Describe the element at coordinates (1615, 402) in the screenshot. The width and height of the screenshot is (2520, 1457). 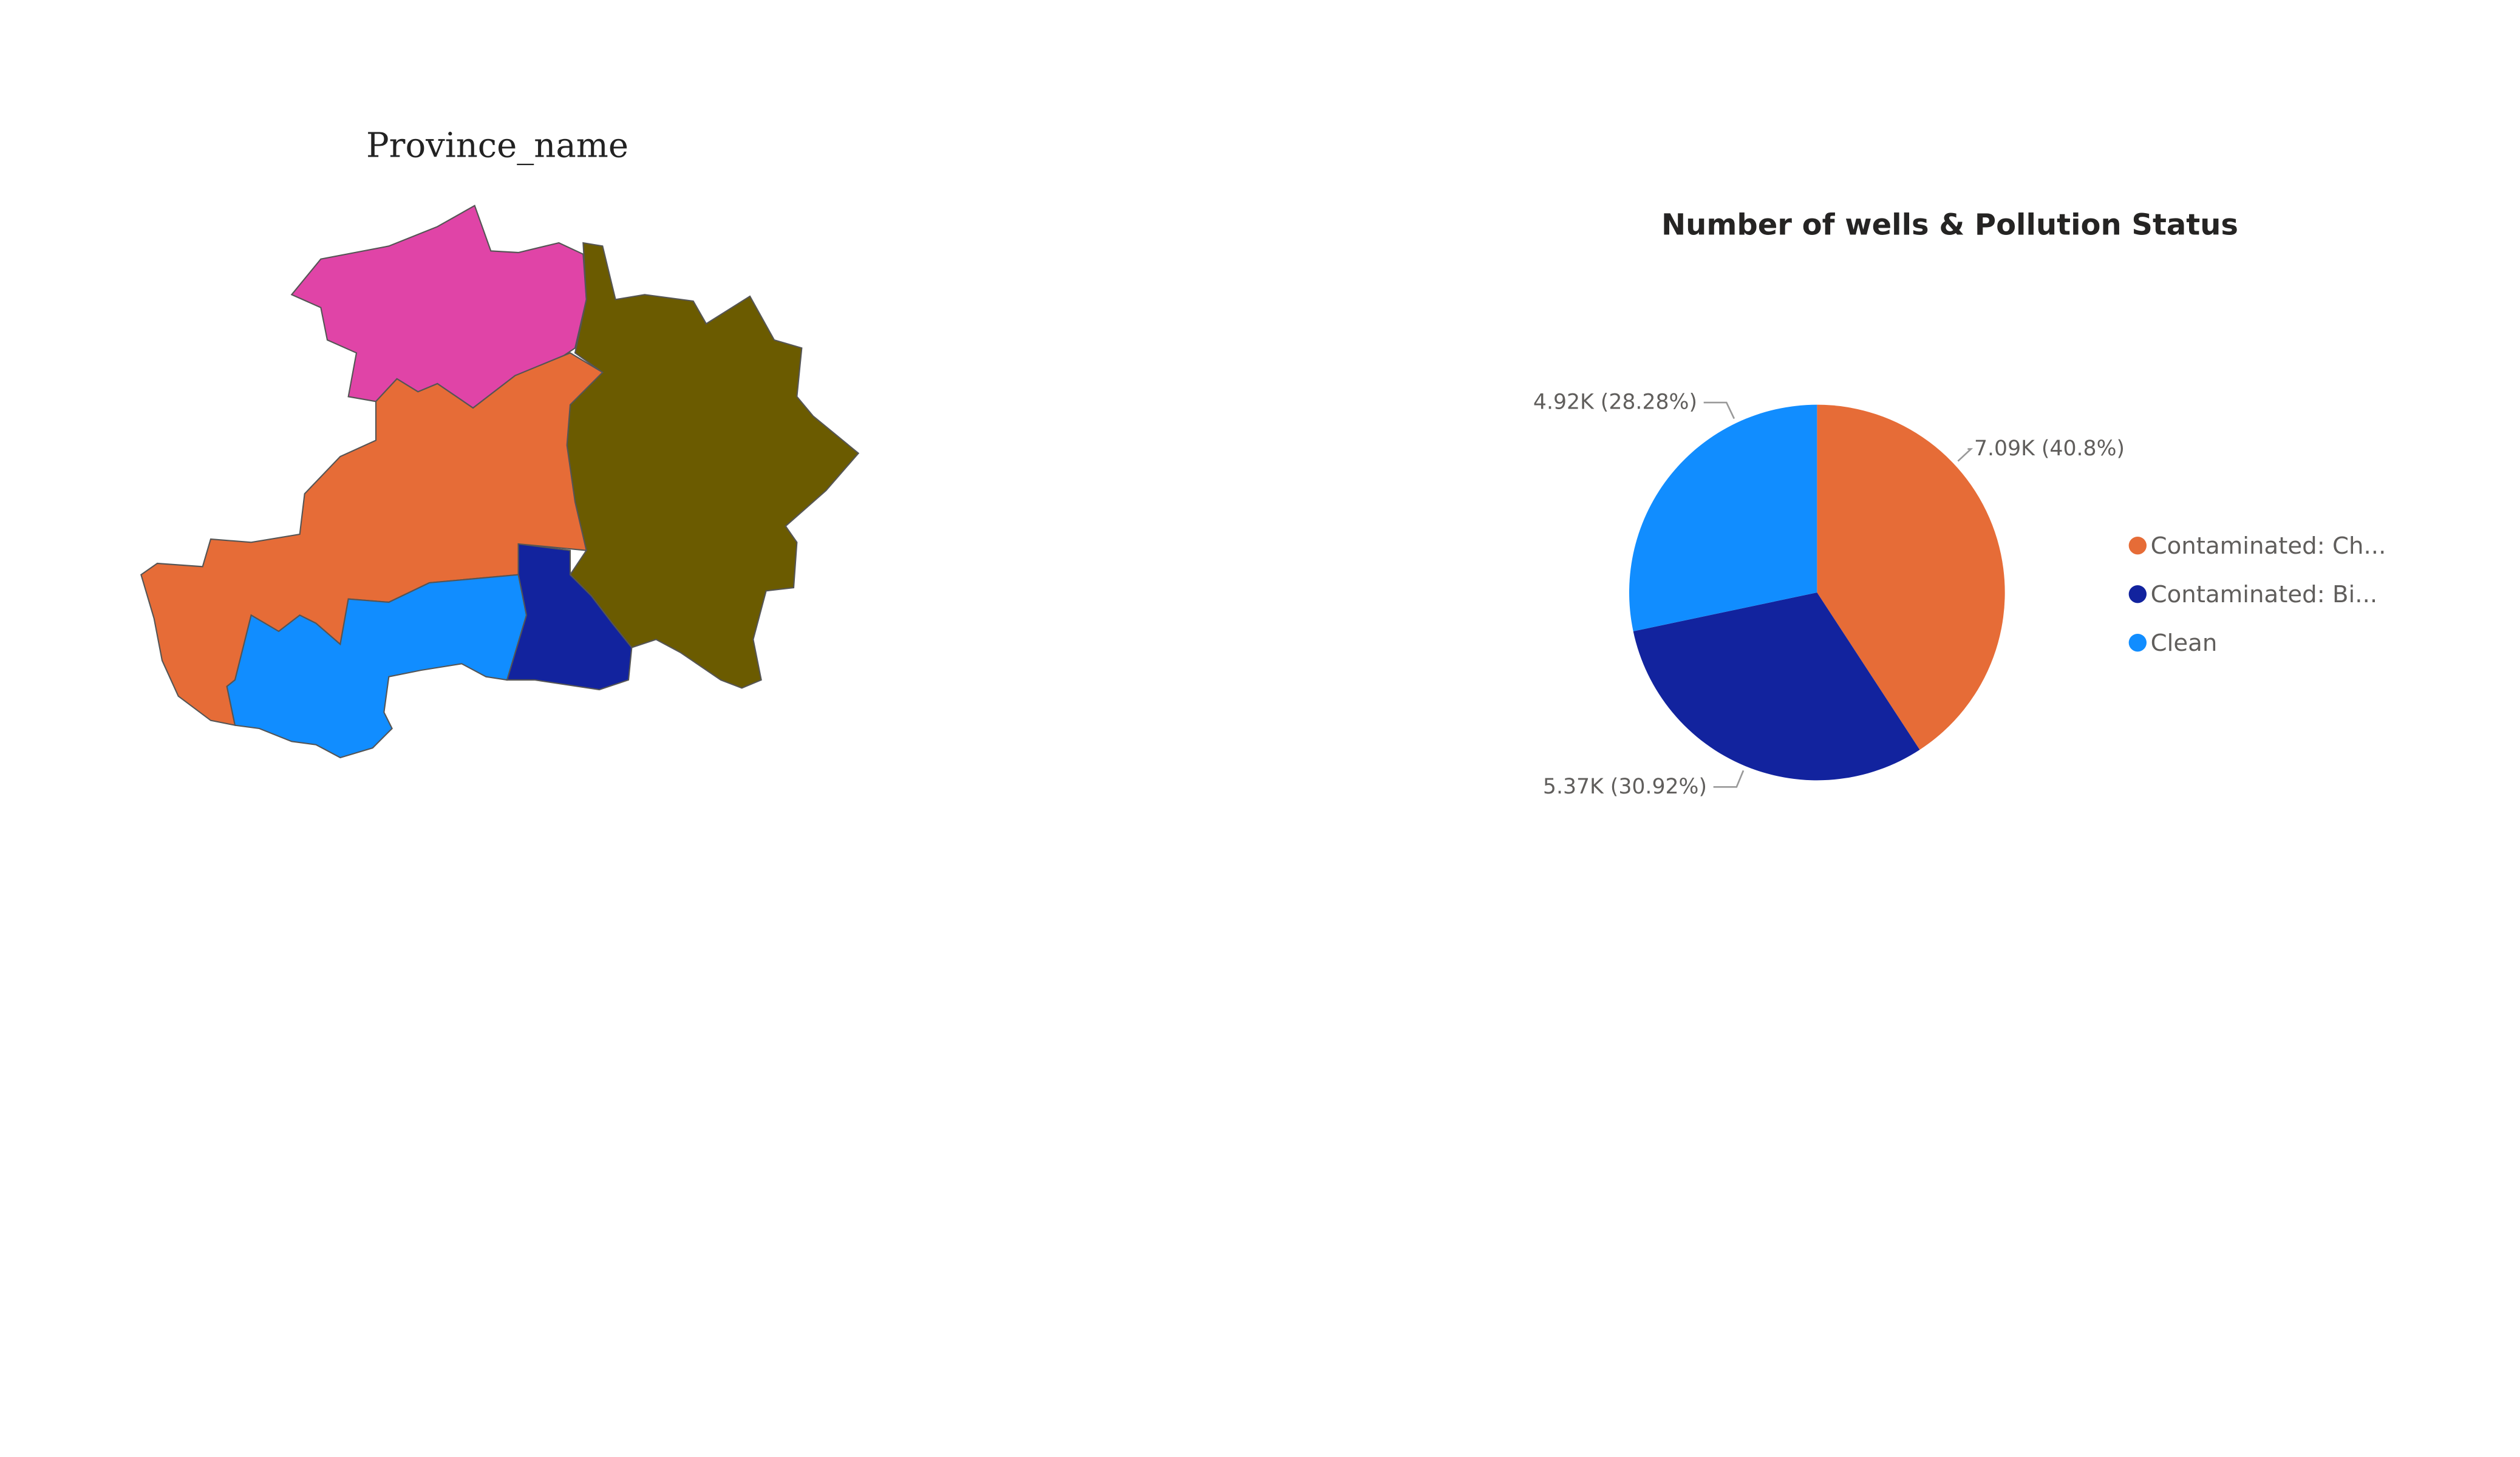
I see `data-label: 4.92K (28.28%)` at that location.